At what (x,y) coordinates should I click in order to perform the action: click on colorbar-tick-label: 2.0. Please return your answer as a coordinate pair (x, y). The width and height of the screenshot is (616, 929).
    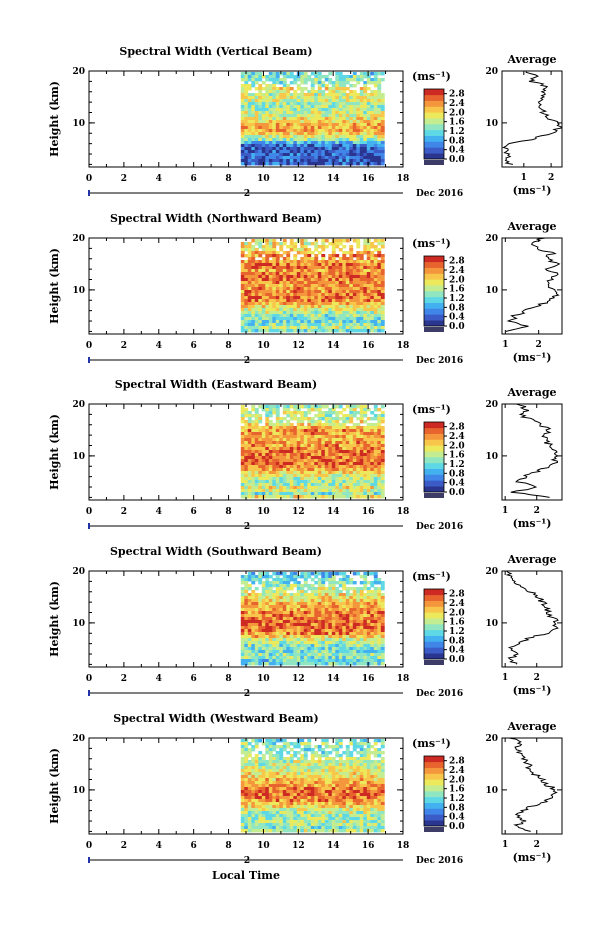
    Looking at the image, I should click on (457, 280).